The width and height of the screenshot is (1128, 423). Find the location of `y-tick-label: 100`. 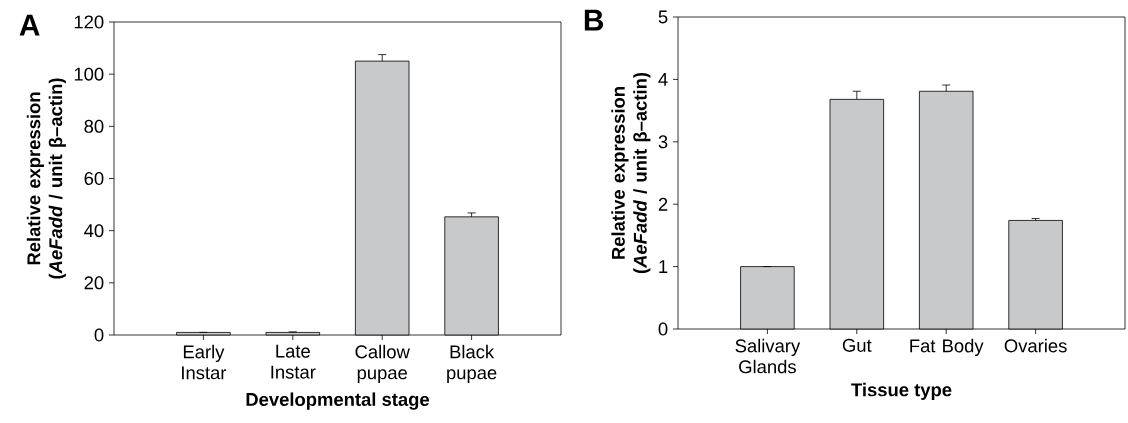

y-tick-label: 100 is located at coordinates (89, 74).